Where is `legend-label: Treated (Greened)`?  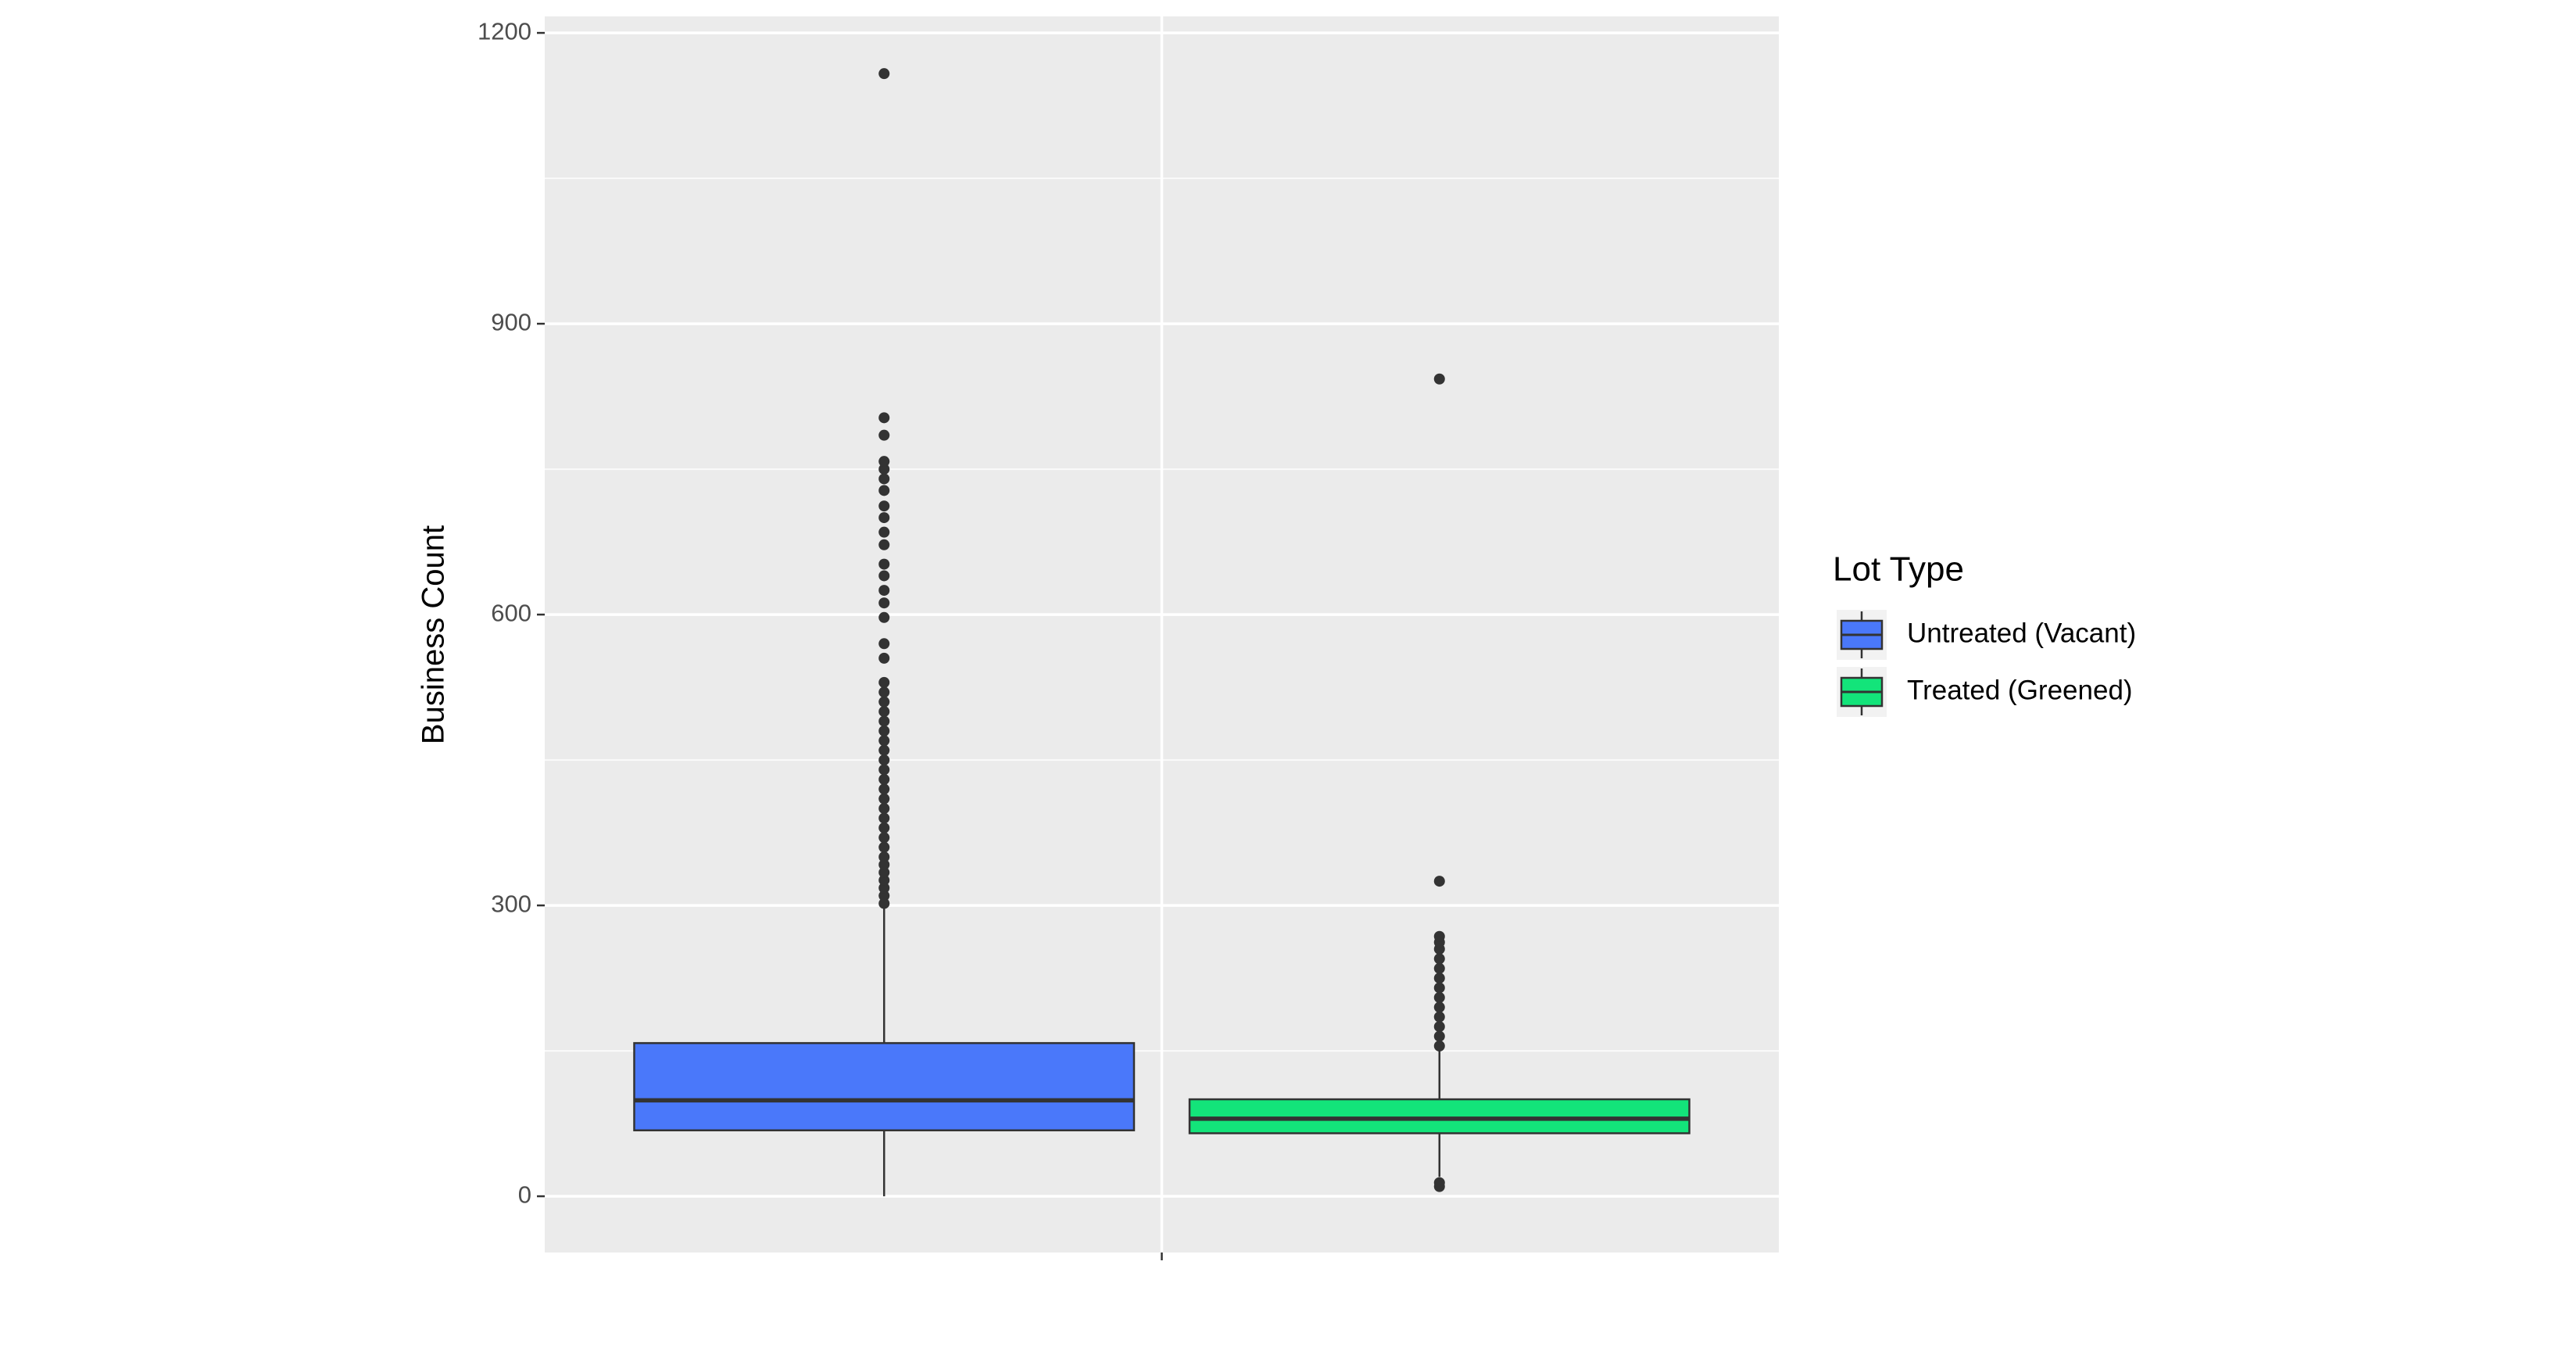 legend-label: Treated (Greened) is located at coordinates (2020, 690).